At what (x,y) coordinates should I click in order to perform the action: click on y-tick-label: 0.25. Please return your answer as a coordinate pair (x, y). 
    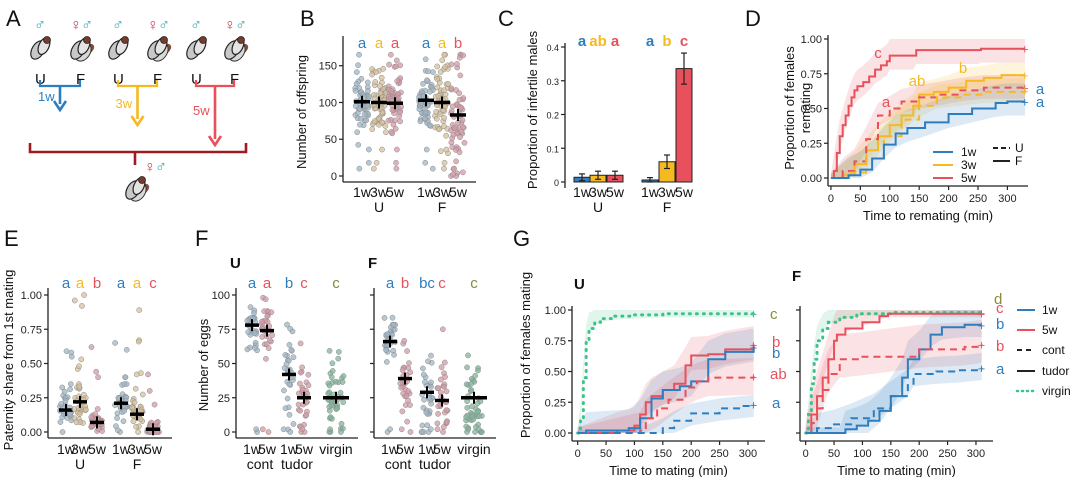
    Looking at the image, I should click on (555, 403).